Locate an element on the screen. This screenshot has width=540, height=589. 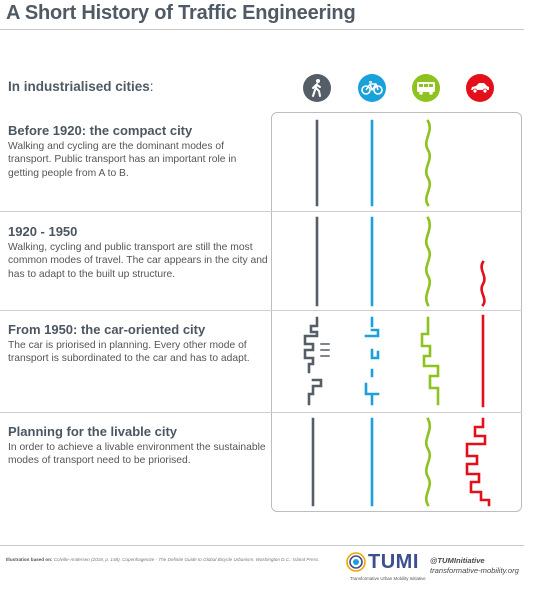
bus-icon is located at coordinates (426, 88).